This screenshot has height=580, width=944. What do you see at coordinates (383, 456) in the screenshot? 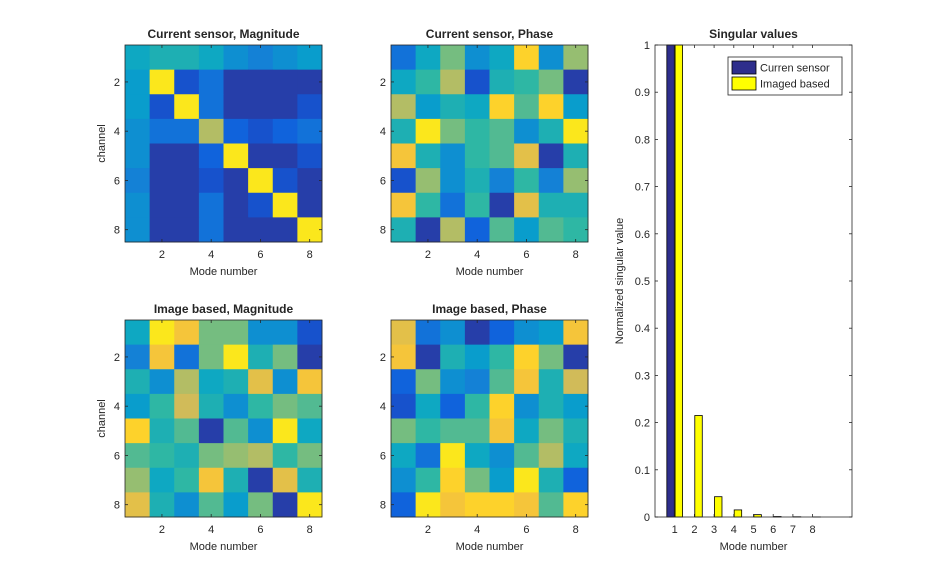
I see `y-tick-label: 6` at bounding box center [383, 456].